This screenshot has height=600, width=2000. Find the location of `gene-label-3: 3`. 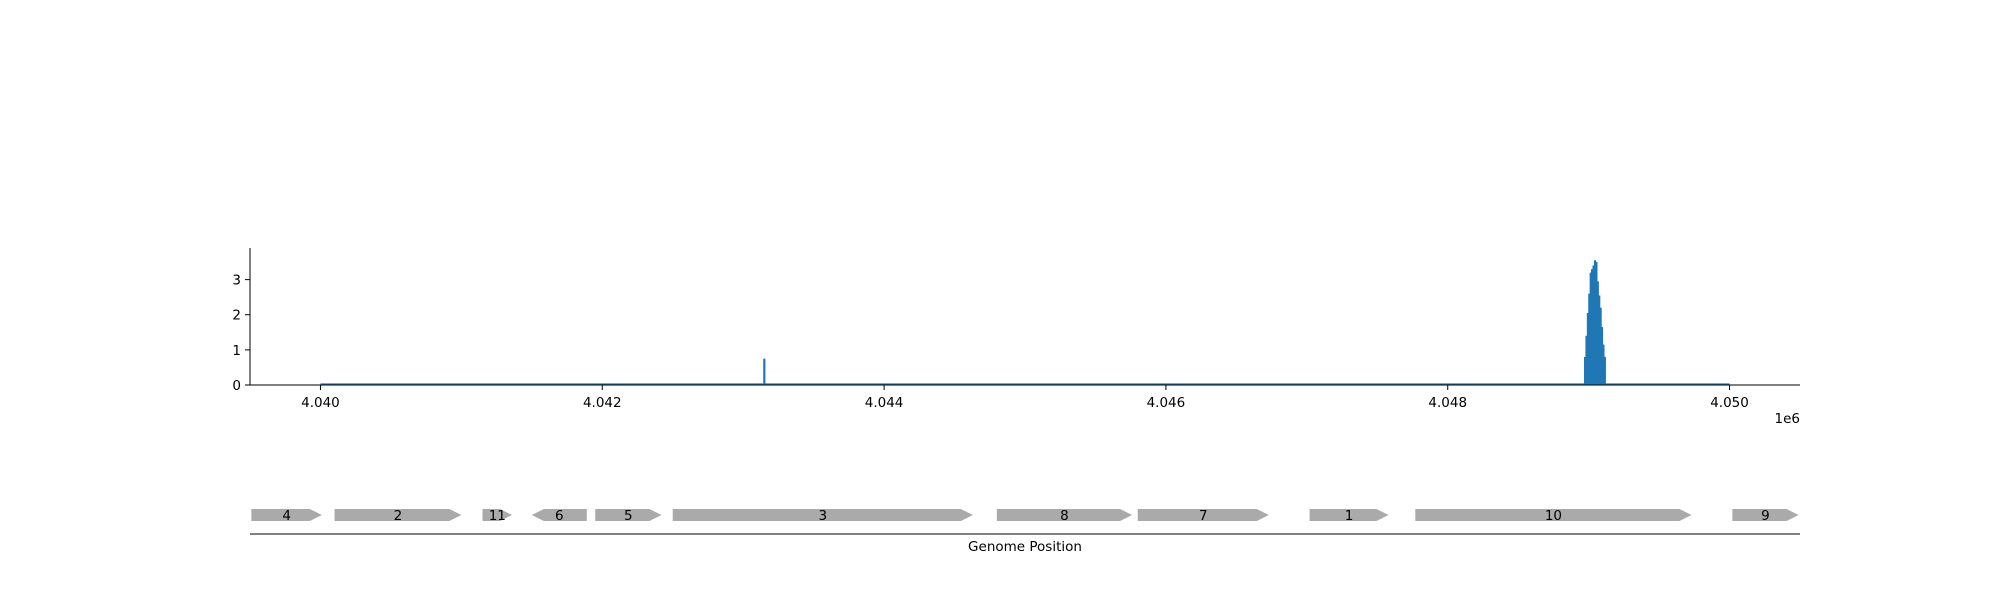

gene-label-3: 3 is located at coordinates (822, 516).